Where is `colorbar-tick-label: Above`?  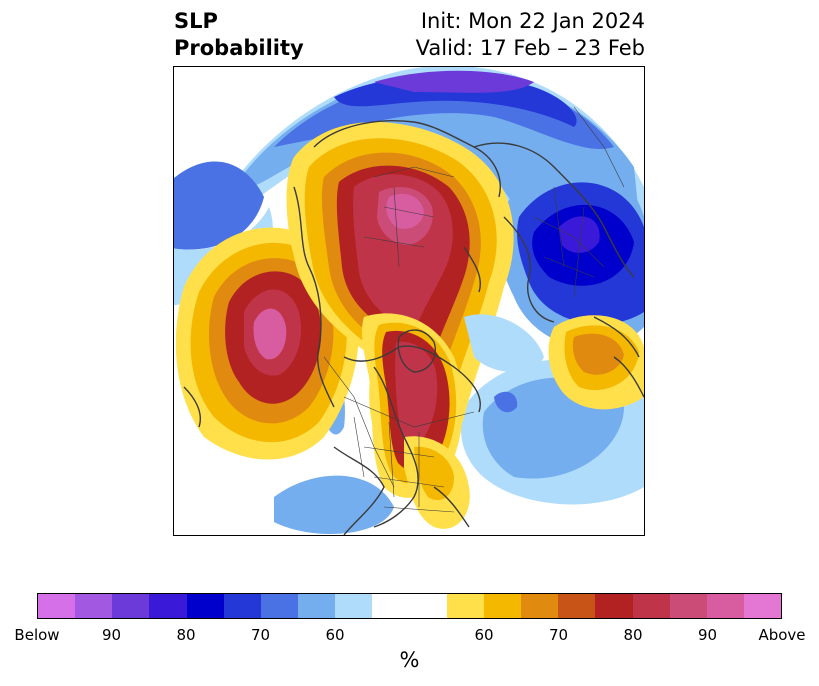
colorbar-tick-label: Above is located at coordinates (782, 635).